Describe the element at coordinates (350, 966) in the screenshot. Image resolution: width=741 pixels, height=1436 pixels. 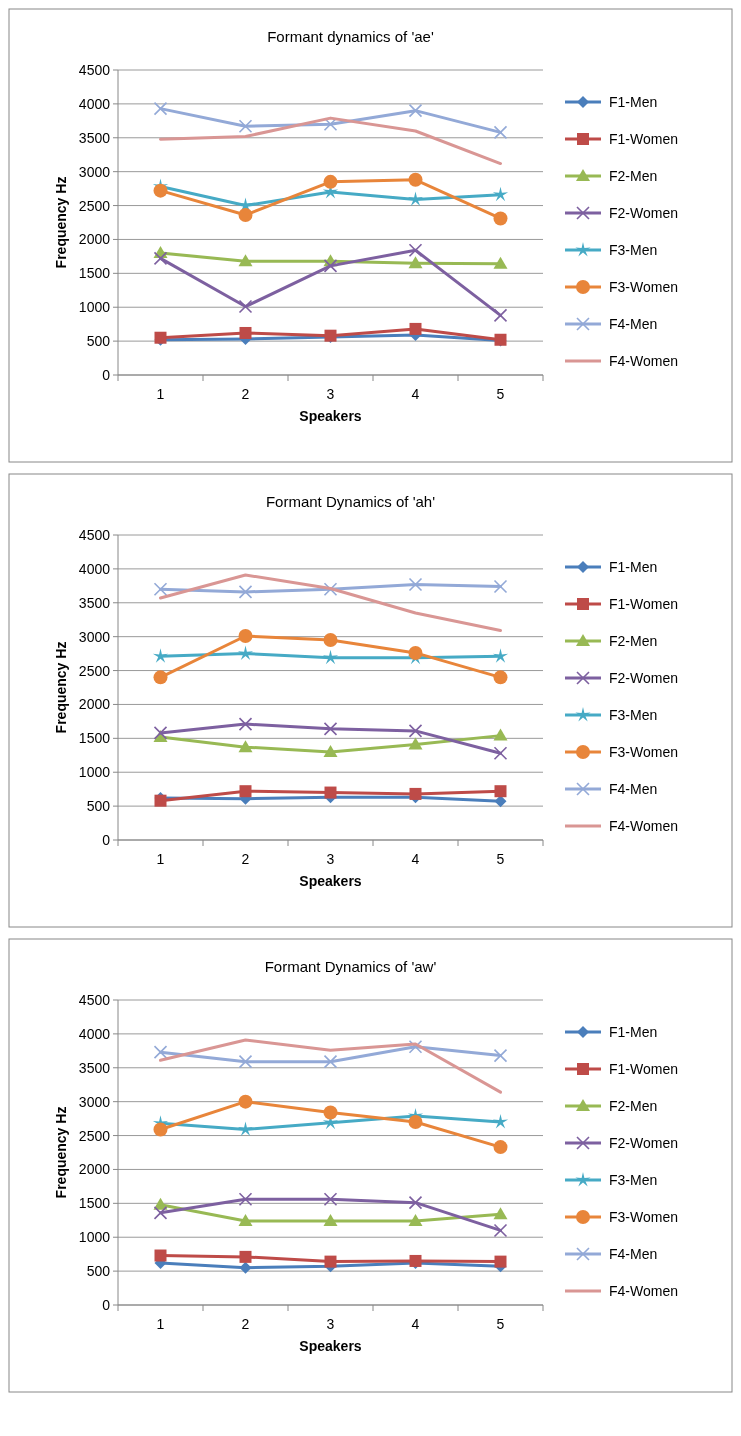
I see `chart-title: Formant Dynamics of 'aw'` at that location.